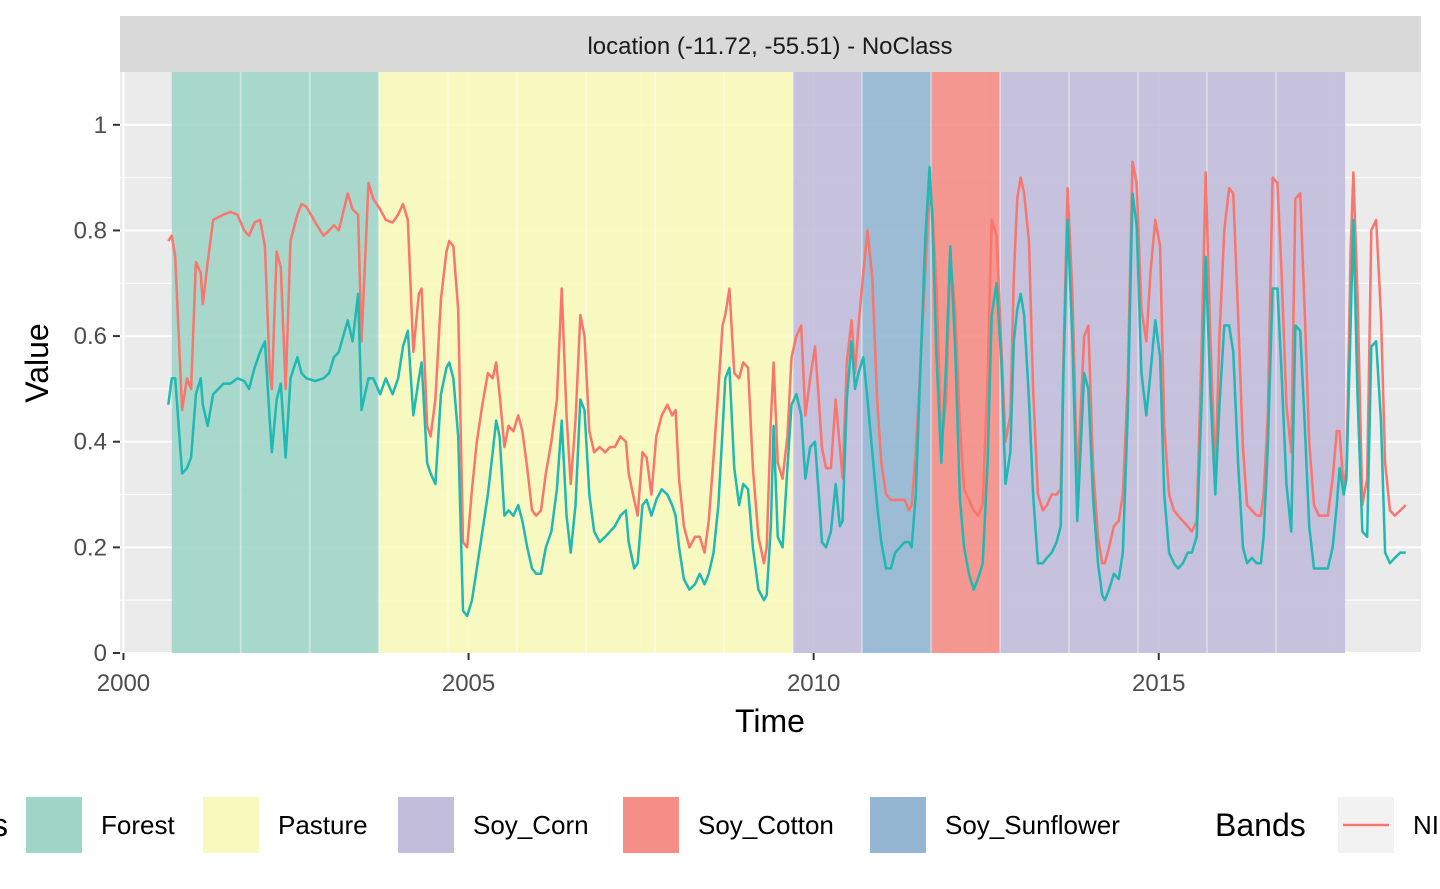 Image resolution: width=1440 pixels, height=889 pixels. I want to click on legend-key-soy-cotton, so click(651, 825).